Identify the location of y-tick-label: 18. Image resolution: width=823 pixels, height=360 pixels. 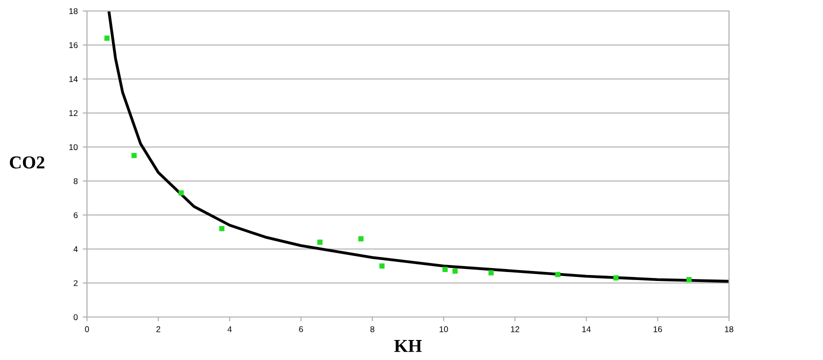
(73, 11).